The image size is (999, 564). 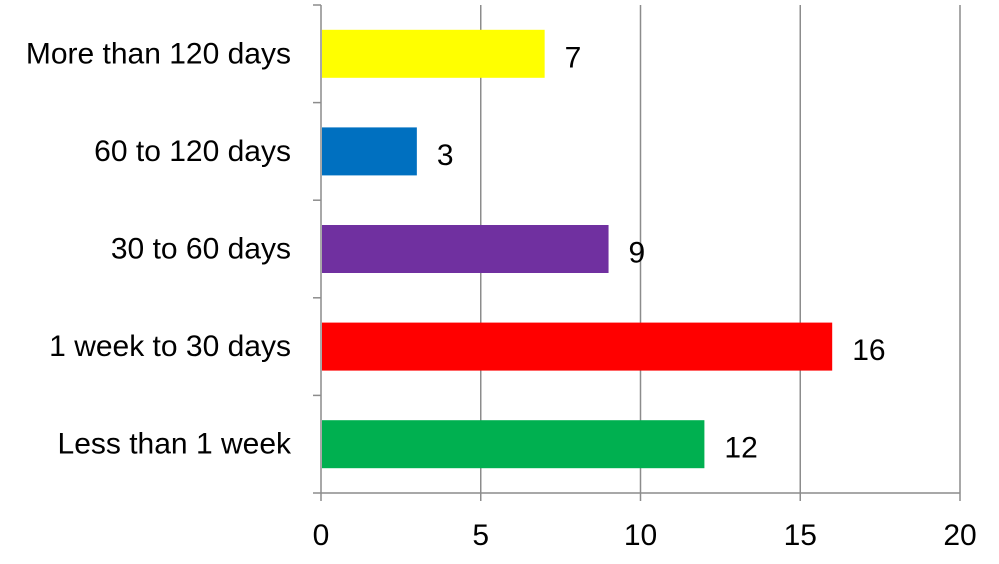 I want to click on data-label: 9, so click(x=637, y=253).